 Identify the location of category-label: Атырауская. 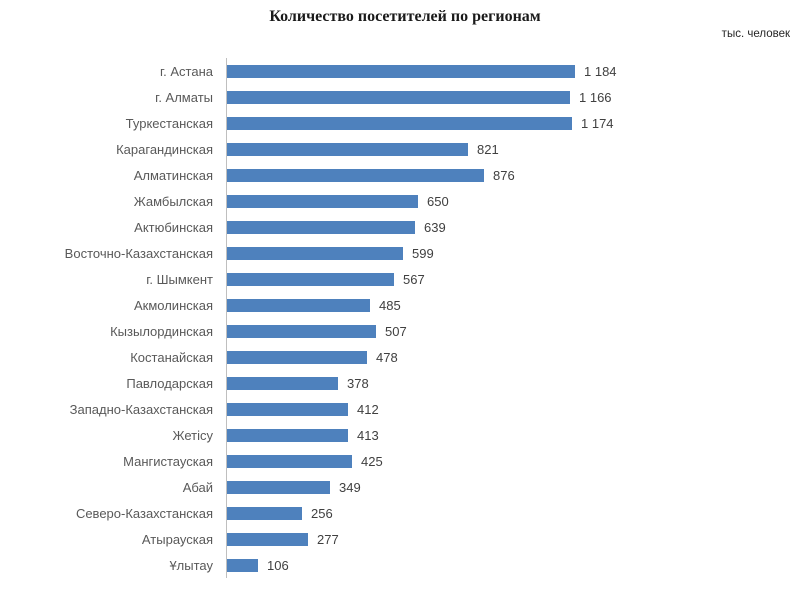
(177, 539).